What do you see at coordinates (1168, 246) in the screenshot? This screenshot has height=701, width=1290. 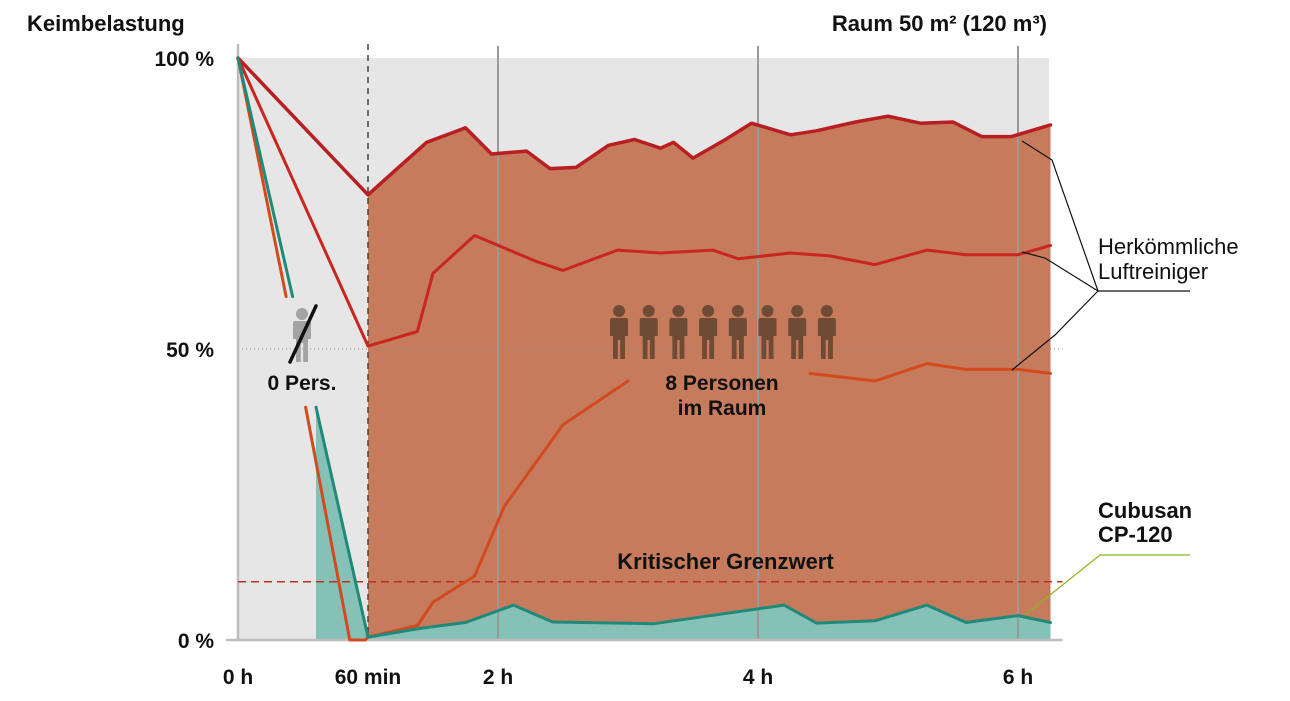 I see `conventional-label-line1: Herkömmliche` at bounding box center [1168, 246].